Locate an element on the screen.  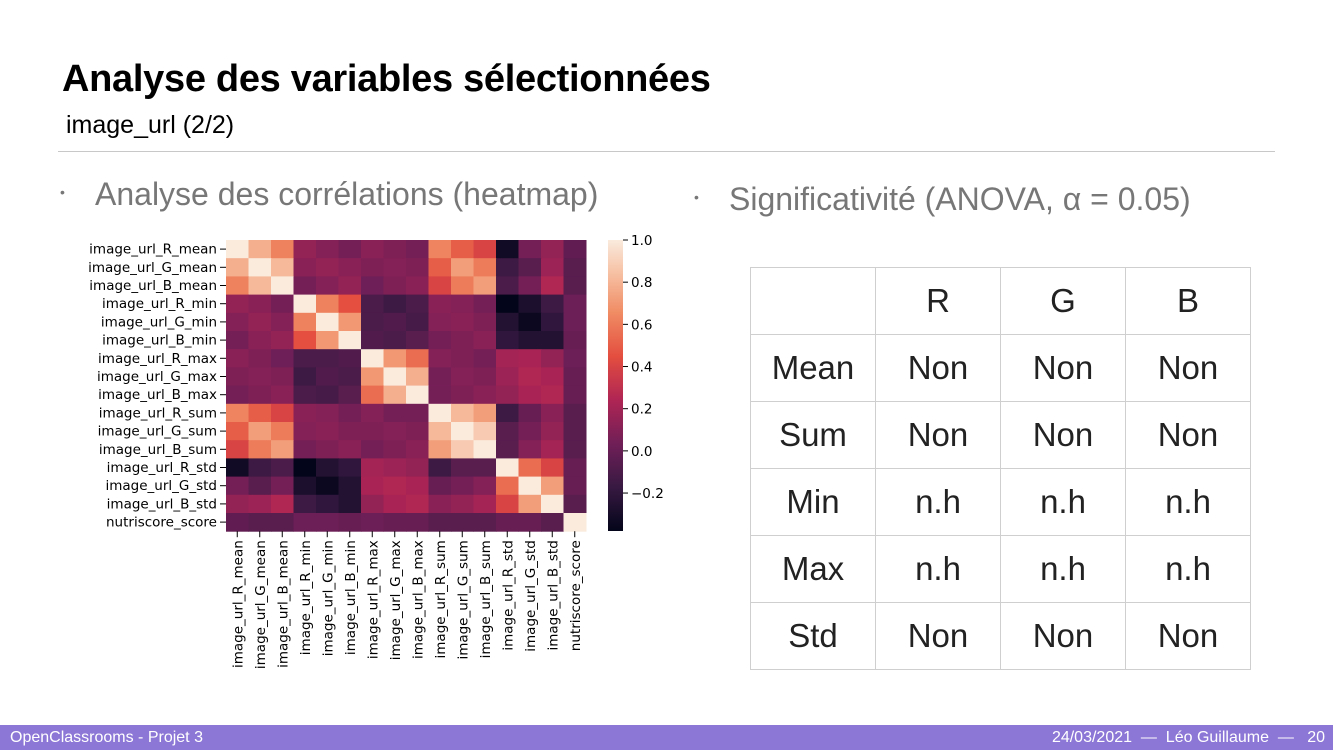
colorbar-tick-label: −0.2 is located at coordinates (647, 494).